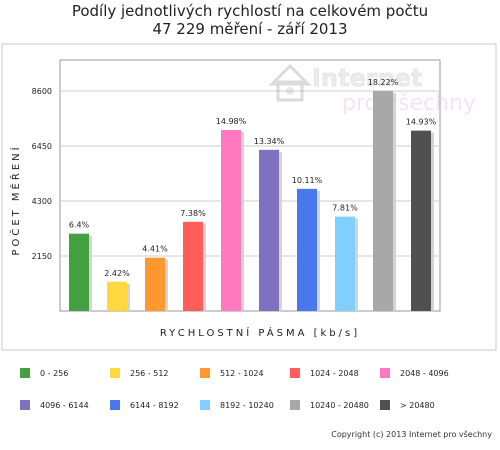  Describe the element at coordinates (339, 405) in the screenshot. I see `legend-label: 10240 - 20480` at that location.